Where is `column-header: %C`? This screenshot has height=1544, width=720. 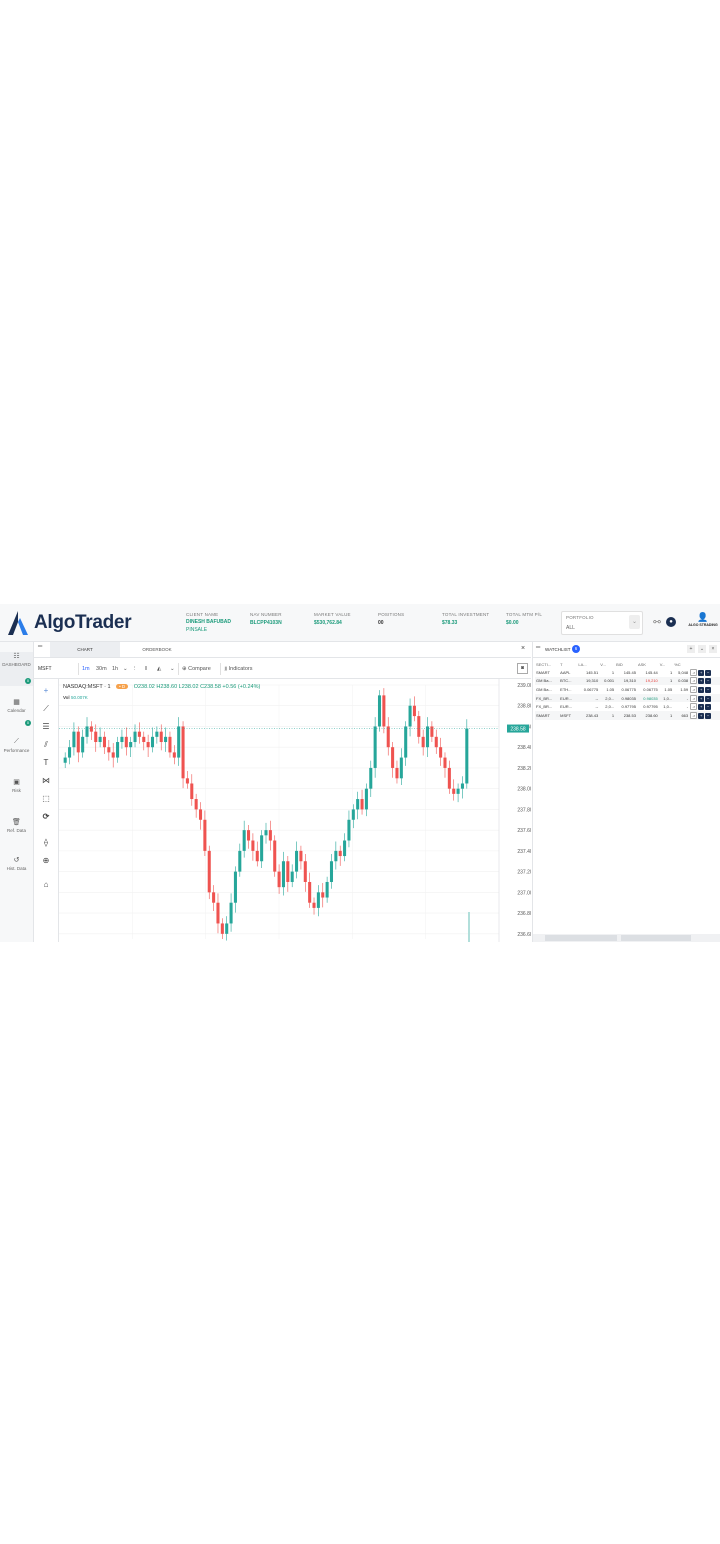 column-header: %C is located at coordinates (677, 664).